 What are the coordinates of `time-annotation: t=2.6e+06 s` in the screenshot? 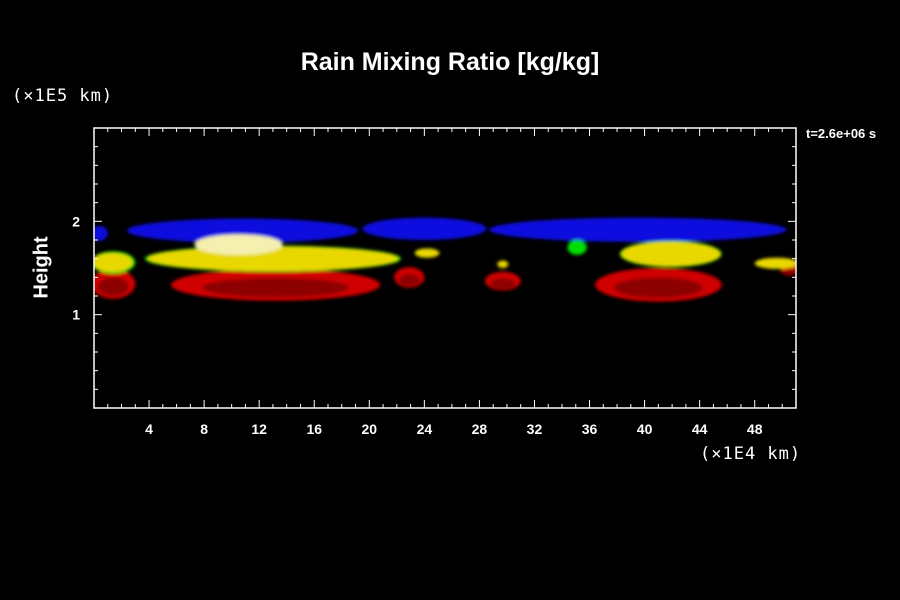 It's located at (841, 133).